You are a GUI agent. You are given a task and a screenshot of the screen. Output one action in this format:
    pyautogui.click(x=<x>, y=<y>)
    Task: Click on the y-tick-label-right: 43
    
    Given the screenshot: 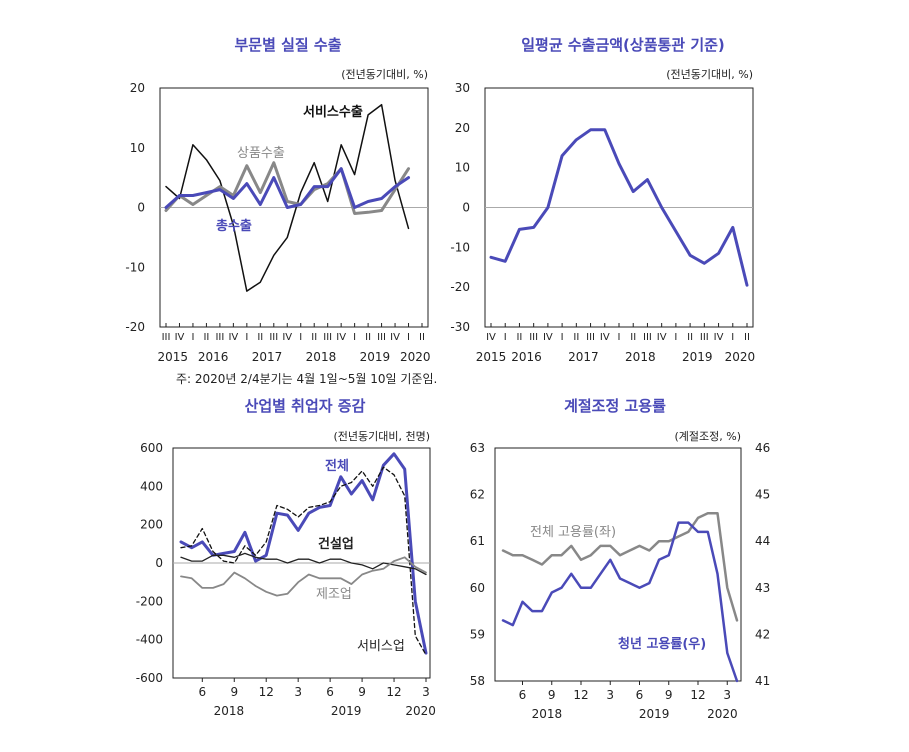 What is the action you would take?
    pyautogui.click(x=762, y=588)
    